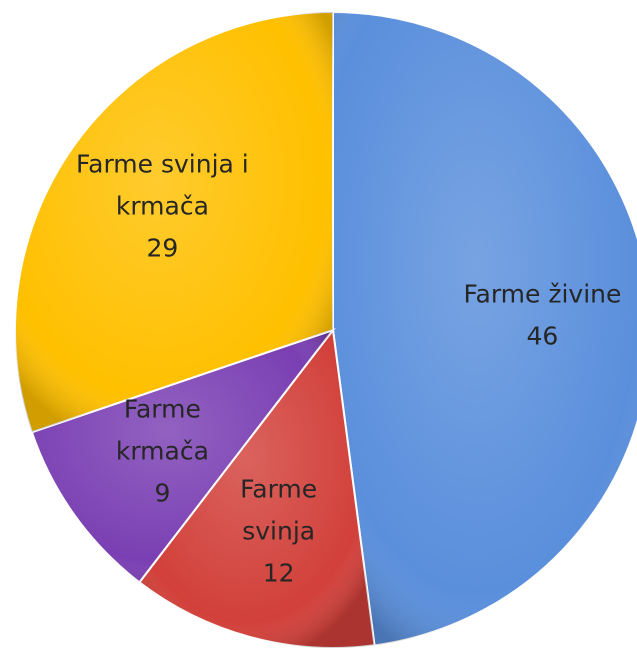  Describe the element at coordinates (162, 492) in the screenshot. I see `slice-value: 9` at that location.